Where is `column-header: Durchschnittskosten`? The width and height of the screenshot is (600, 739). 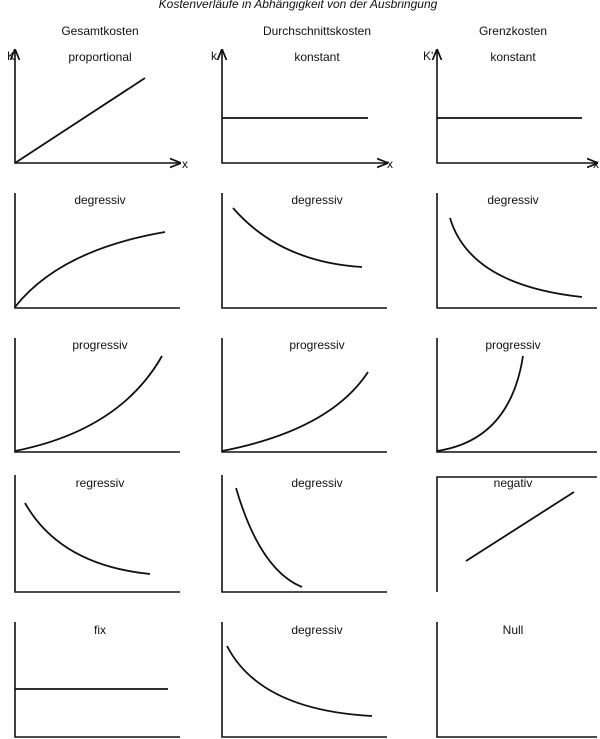
column-header: Durchschnittskosten is located at coordinates (317, 31).